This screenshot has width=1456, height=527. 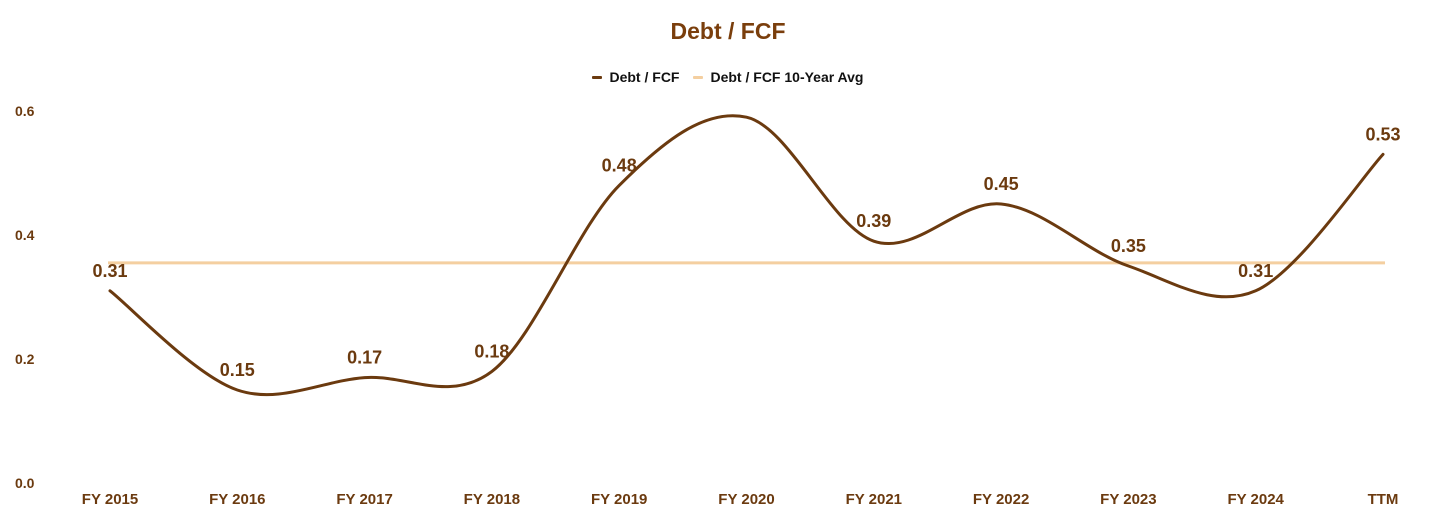 I want to click on x-tick-label: FY 2019, so click(x=619, y=499).